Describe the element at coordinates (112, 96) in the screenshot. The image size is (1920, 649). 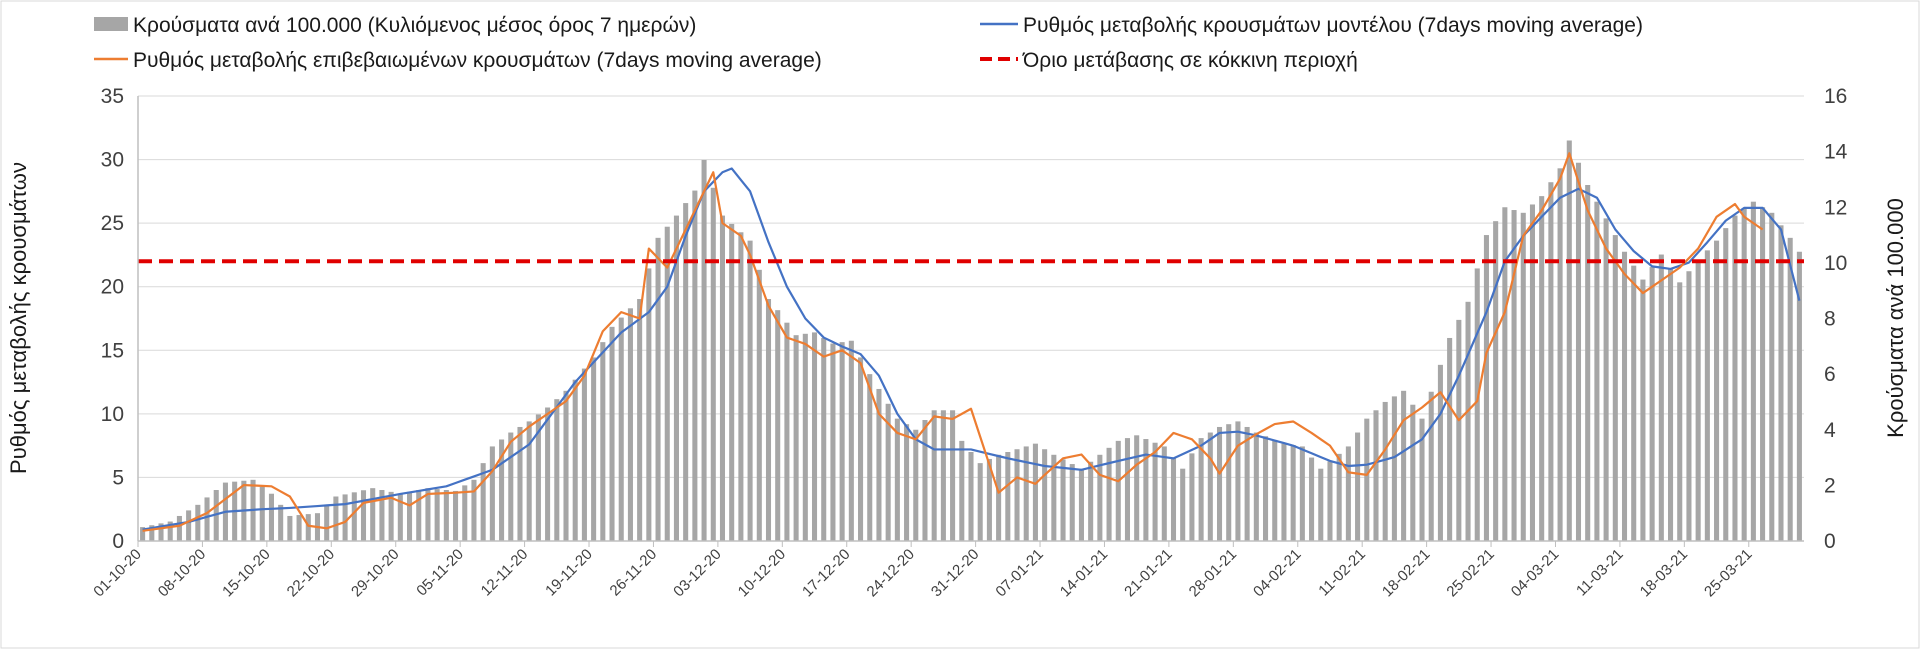
I see `y-tick-label-left: 35` at that location.